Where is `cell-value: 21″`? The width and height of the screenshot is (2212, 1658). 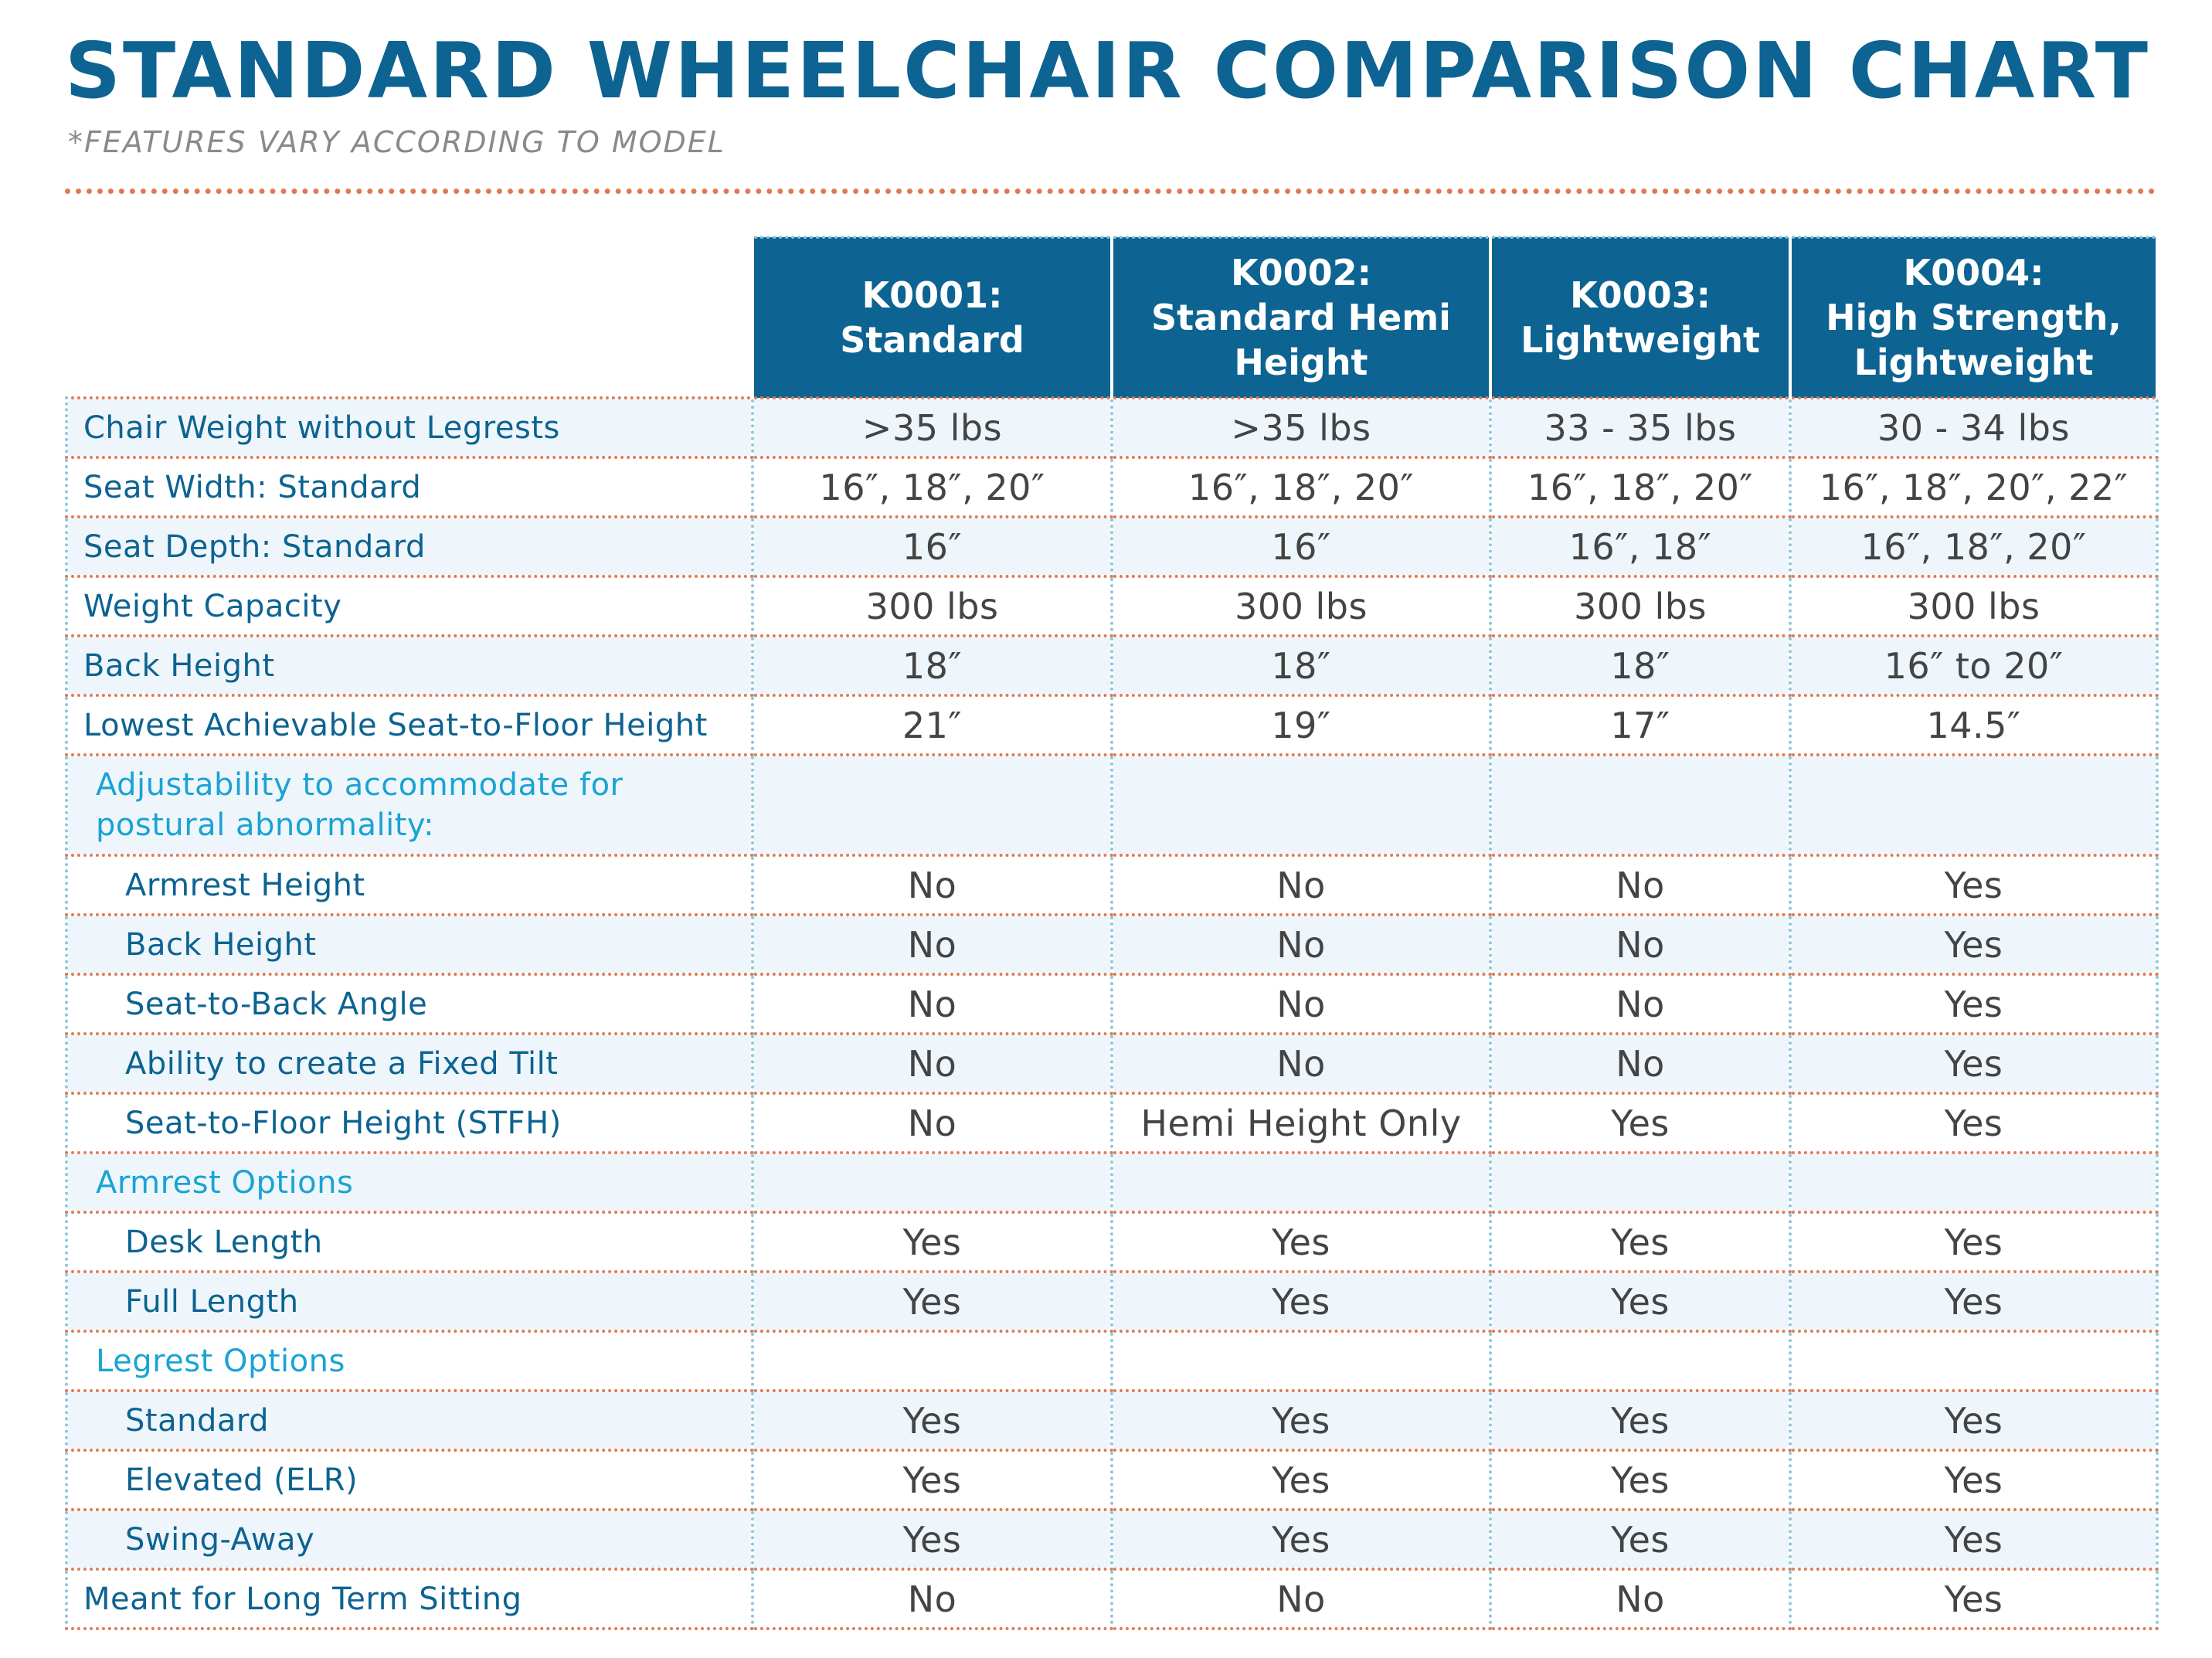
cell-value: 21″ is located at coordinates (932, 725).